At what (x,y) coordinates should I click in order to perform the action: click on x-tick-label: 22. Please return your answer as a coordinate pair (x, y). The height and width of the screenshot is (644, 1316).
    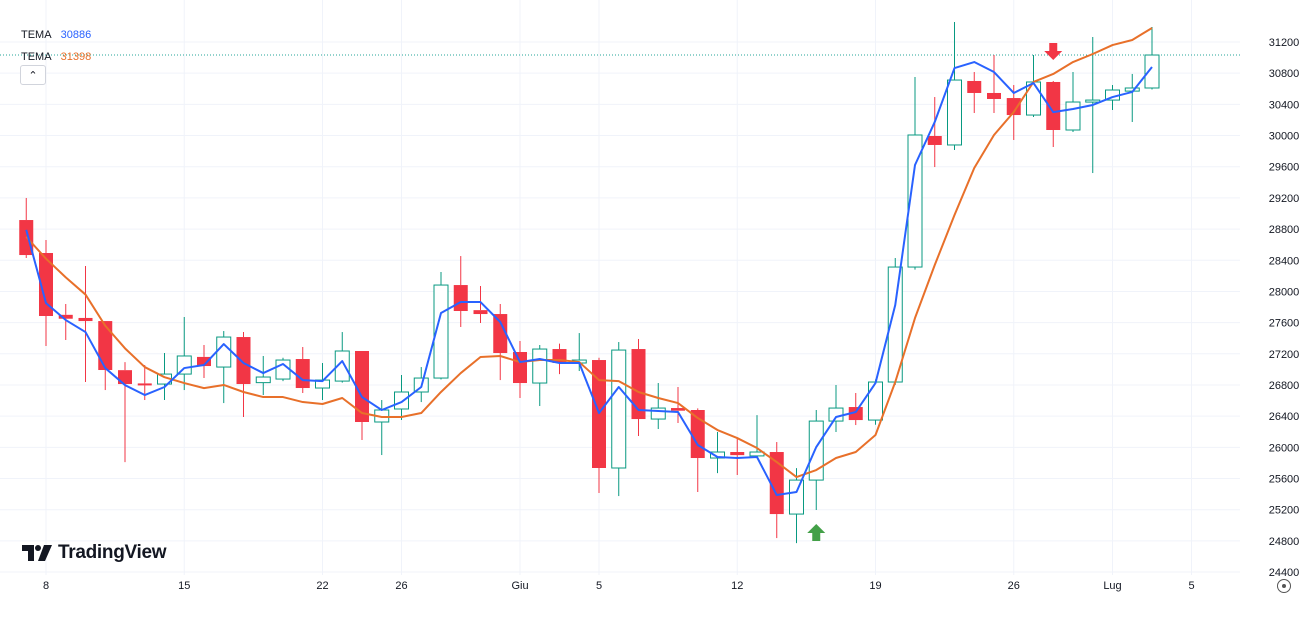
    Looking at the image, I should click on (322, 586).